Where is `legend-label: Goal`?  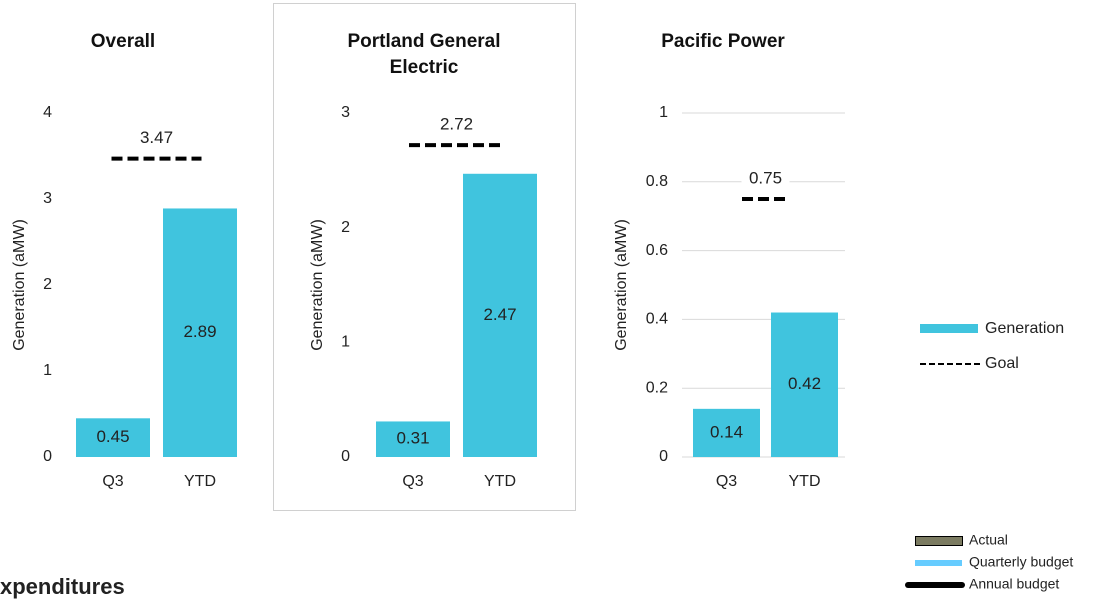
legend-label: Goal is located at coordinates (1002, 363).